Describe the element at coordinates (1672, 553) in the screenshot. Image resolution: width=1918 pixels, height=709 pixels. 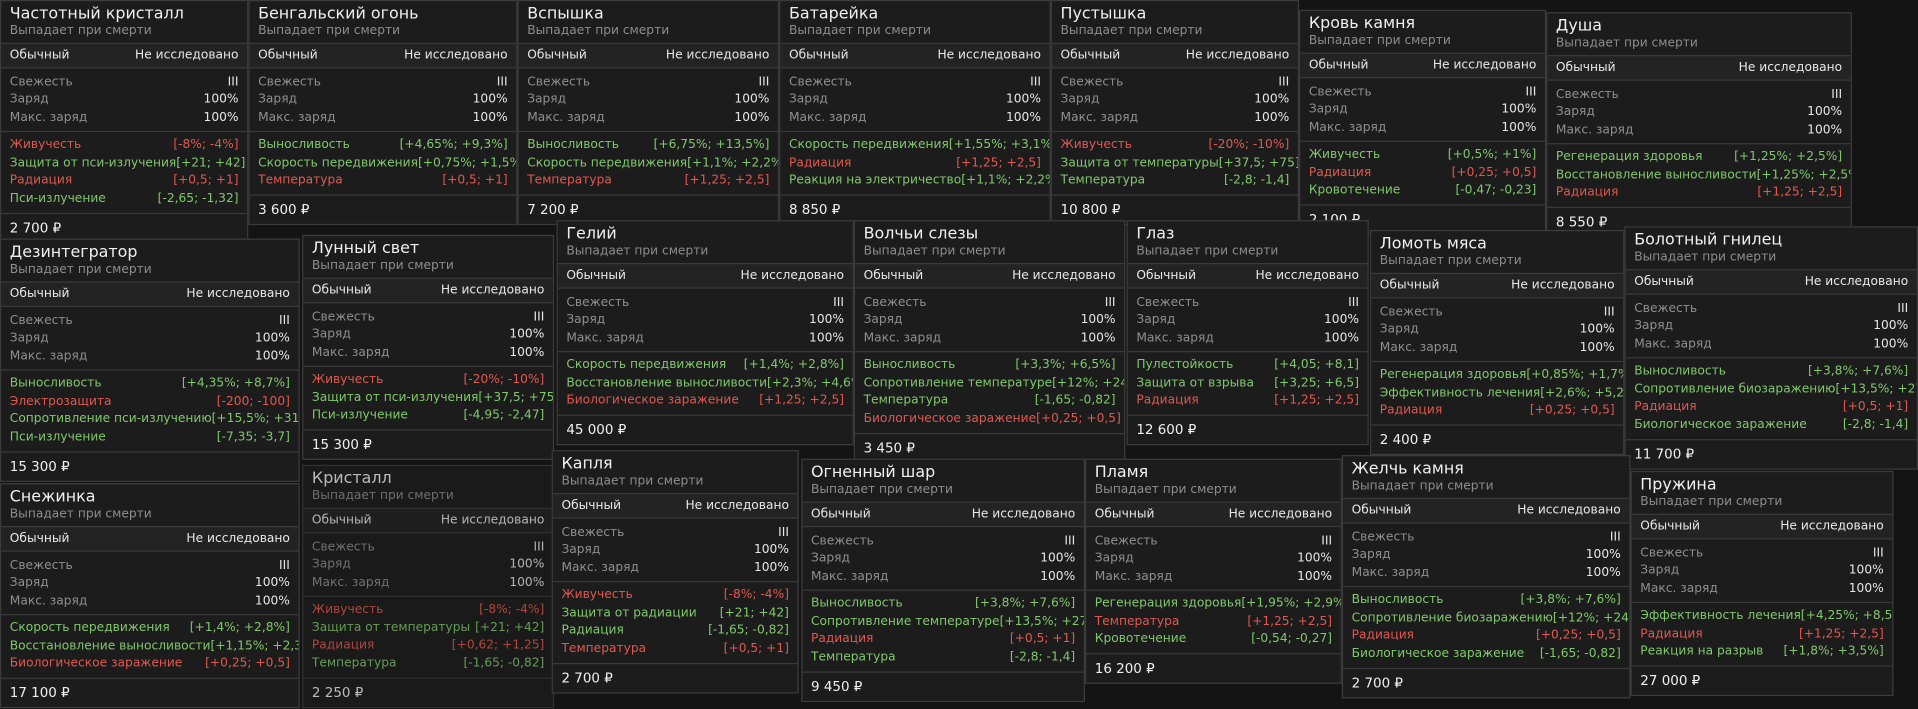
I see `stat-label: Свежесть` at that location.